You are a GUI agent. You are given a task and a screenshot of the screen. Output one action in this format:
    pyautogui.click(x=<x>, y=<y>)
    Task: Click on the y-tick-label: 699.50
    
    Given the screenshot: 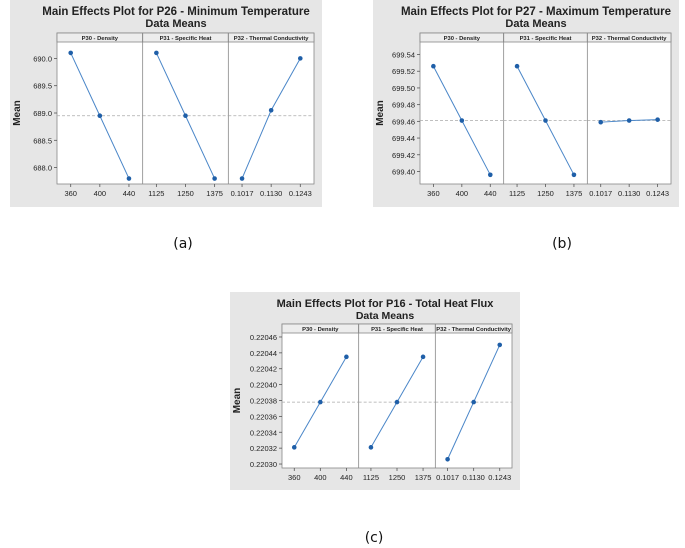 What is the action you would take?
    pyautogui.click(x=403, y=88)
    